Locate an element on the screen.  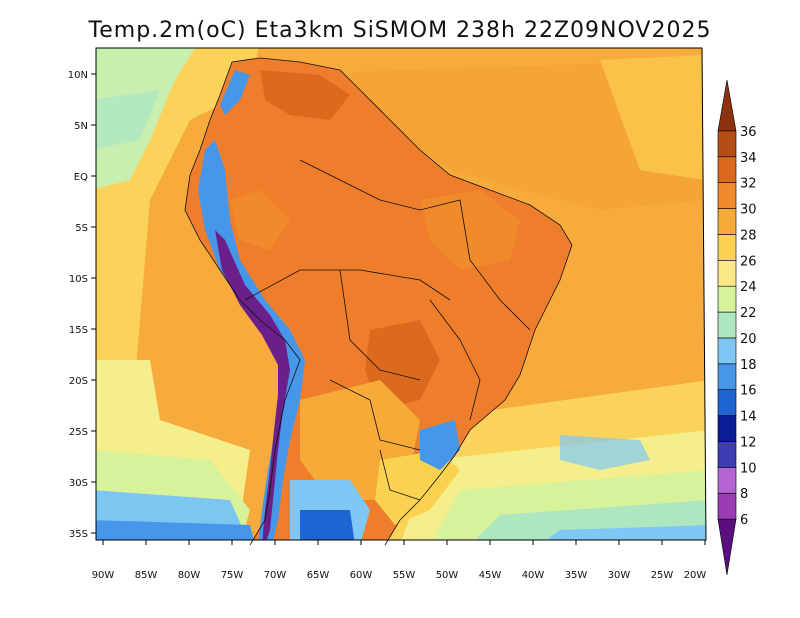
lon-label: 50W is located at coordinates (447, 575).